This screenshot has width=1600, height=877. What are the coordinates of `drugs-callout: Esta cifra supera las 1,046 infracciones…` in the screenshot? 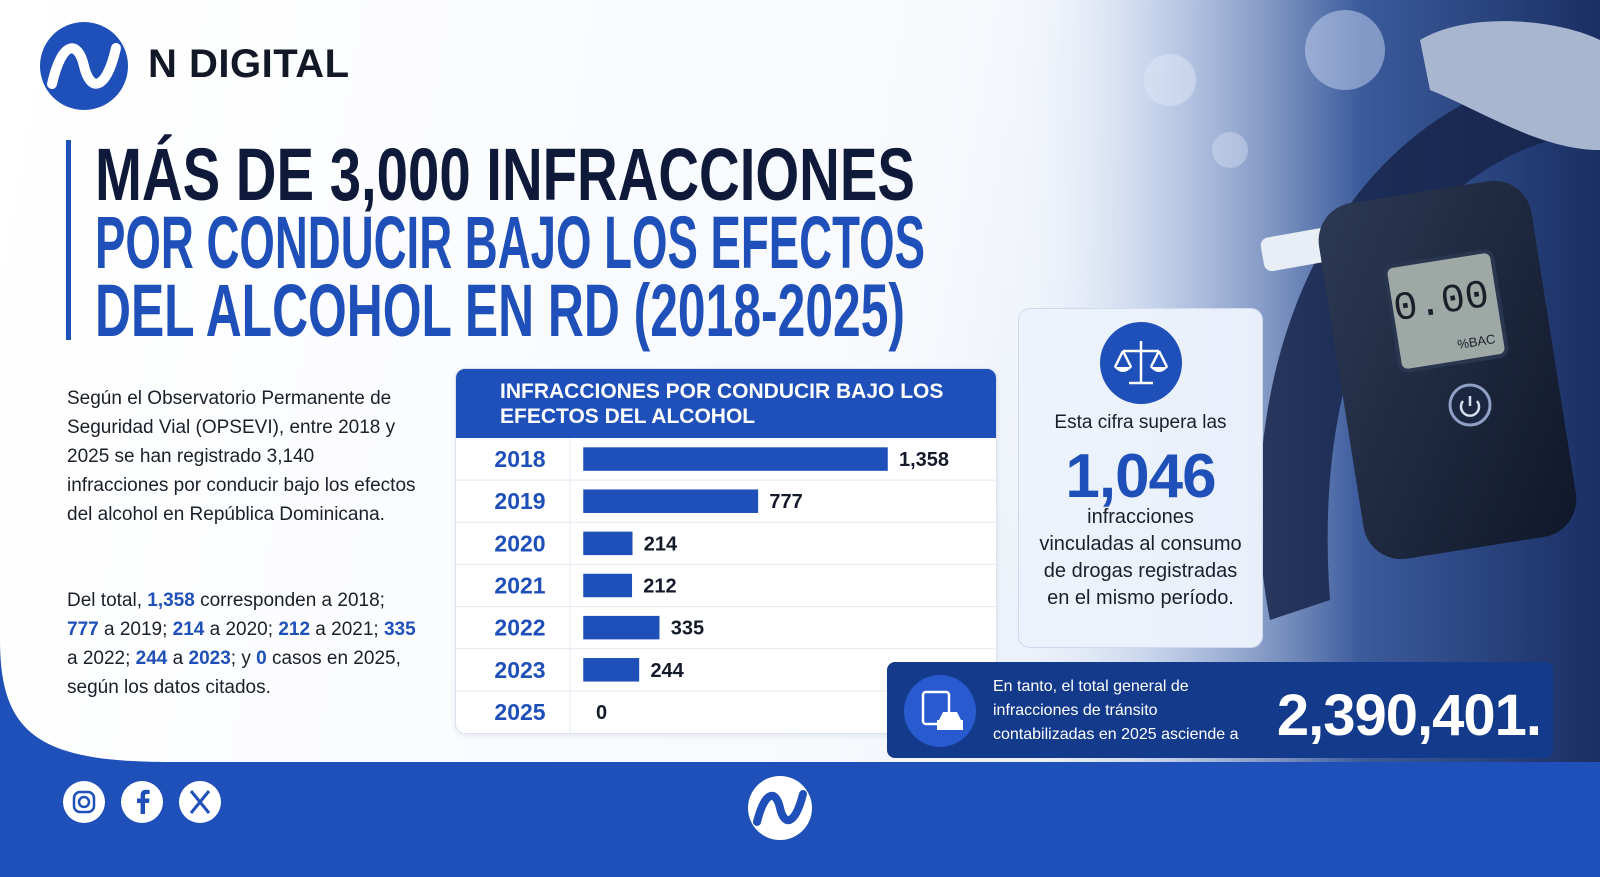 It's located at (1140, 478).